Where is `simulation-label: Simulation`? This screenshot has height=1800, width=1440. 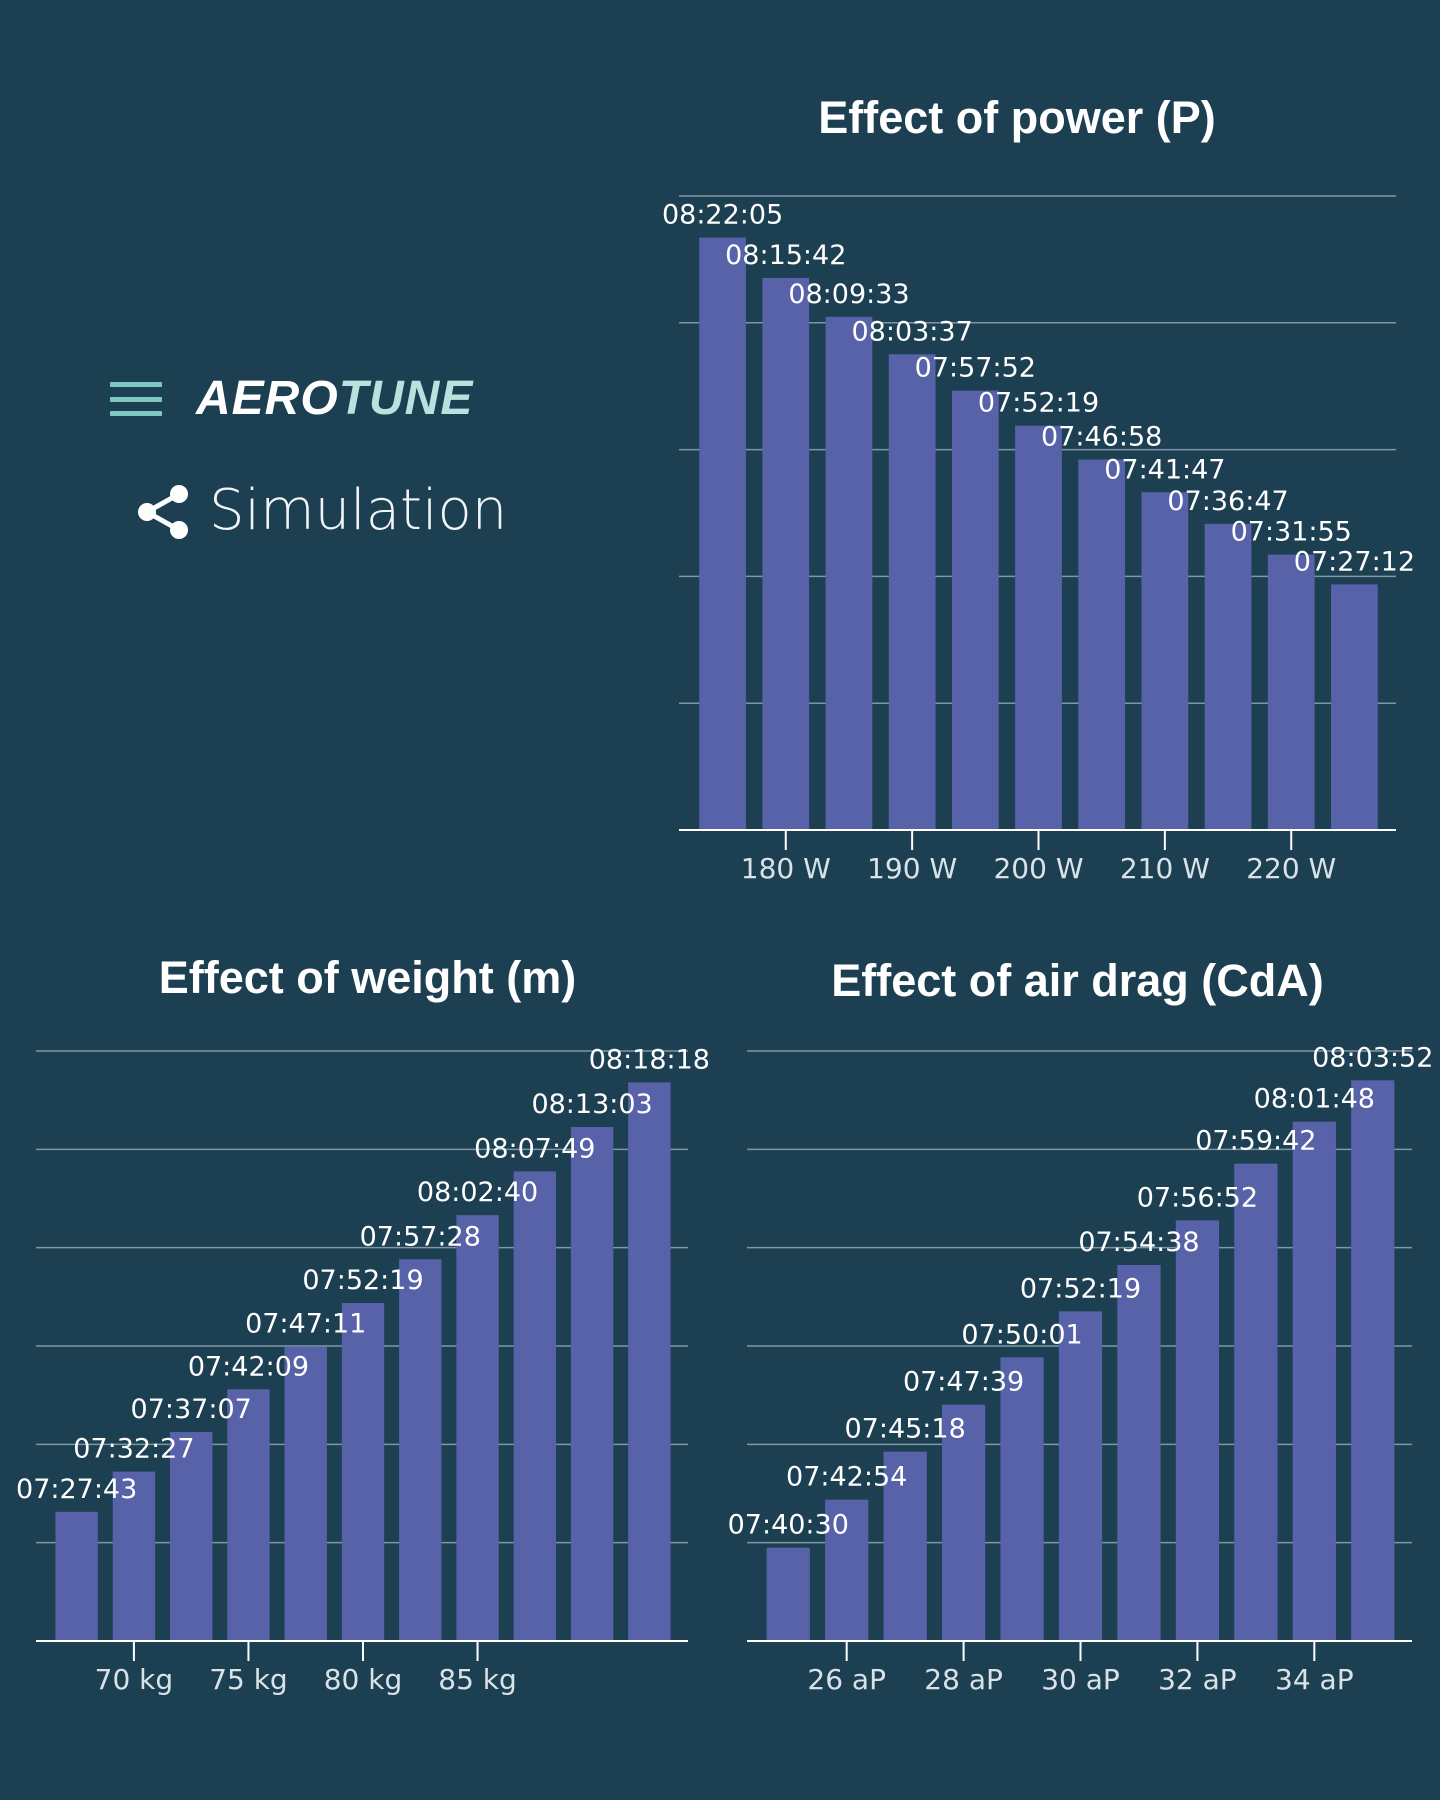 simulation-label: Simulation is located at coordinates (358, 510).